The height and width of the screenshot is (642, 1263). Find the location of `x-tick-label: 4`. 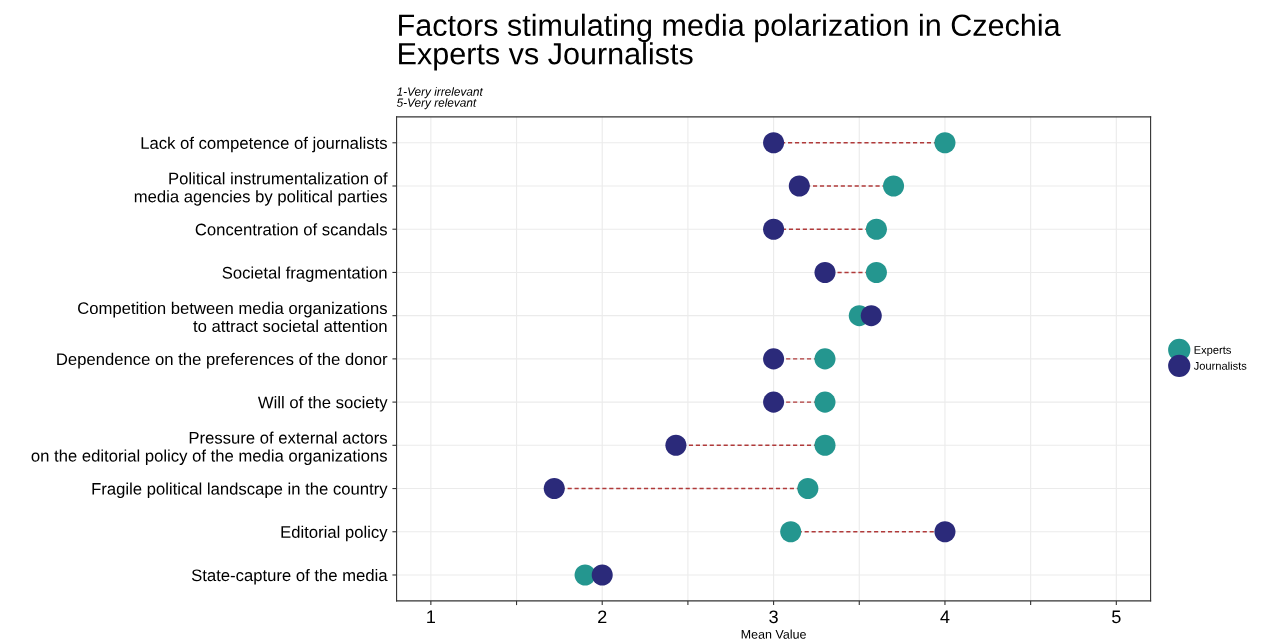

x-tick-label: 4 is located at coordinates (945, 617).